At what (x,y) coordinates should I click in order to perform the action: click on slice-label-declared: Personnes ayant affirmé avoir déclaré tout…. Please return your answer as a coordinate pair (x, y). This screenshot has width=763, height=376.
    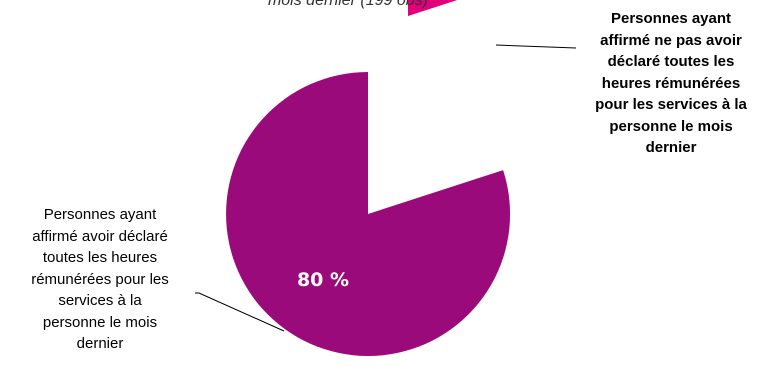
    Looking at the image, I should click on (100, 279).